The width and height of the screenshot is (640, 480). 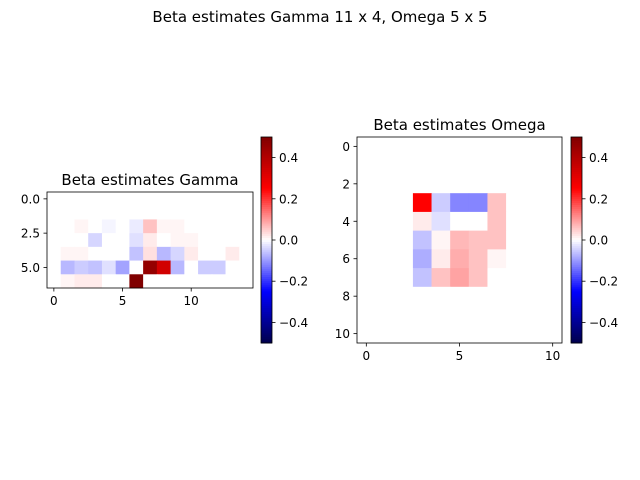 What do you see at coordinates (205, 253) in the screenshot?
I see `gamma-cell-r4-c11` at bounding box center [205, 253].